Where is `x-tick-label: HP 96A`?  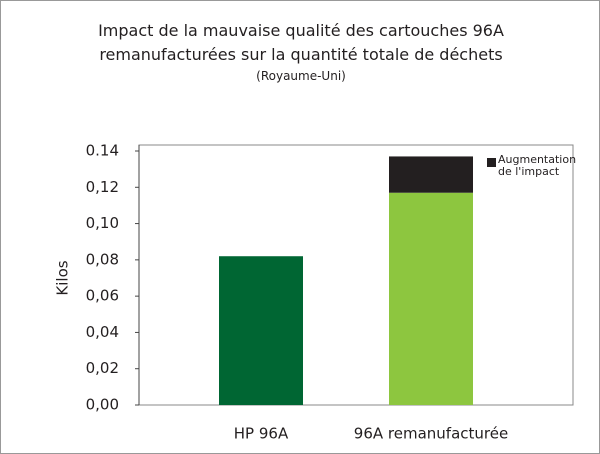 x-tick-label: HP 96A is located at coordinates (261, 434).